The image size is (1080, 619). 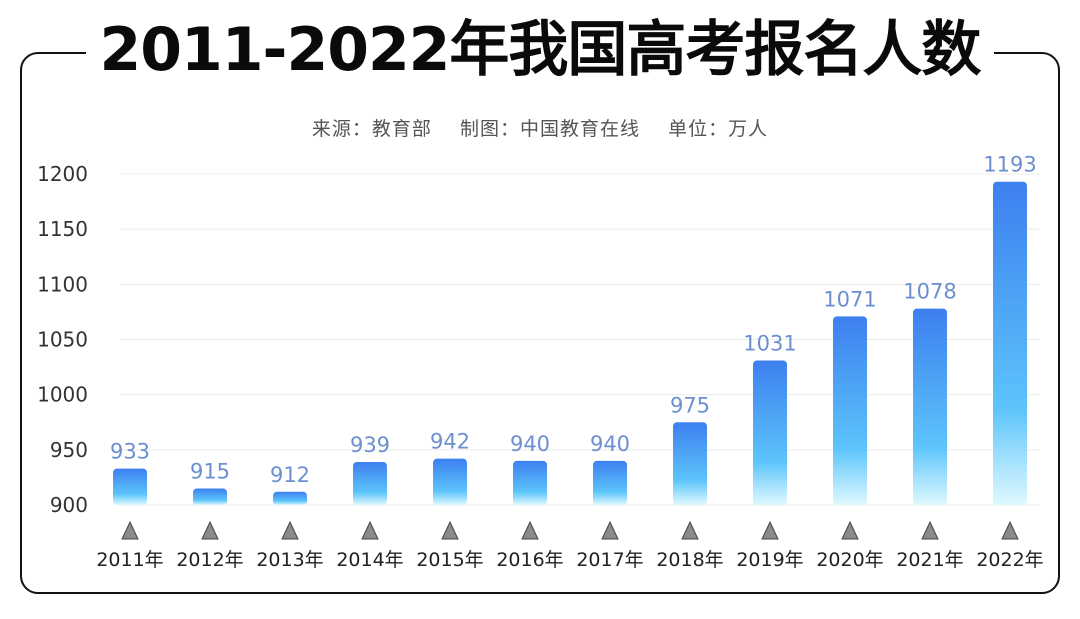 What do you see at coordinates (62, 174) in the screenshot?
I see `y-tick-label: 1200` at bounding box center [62, 174].